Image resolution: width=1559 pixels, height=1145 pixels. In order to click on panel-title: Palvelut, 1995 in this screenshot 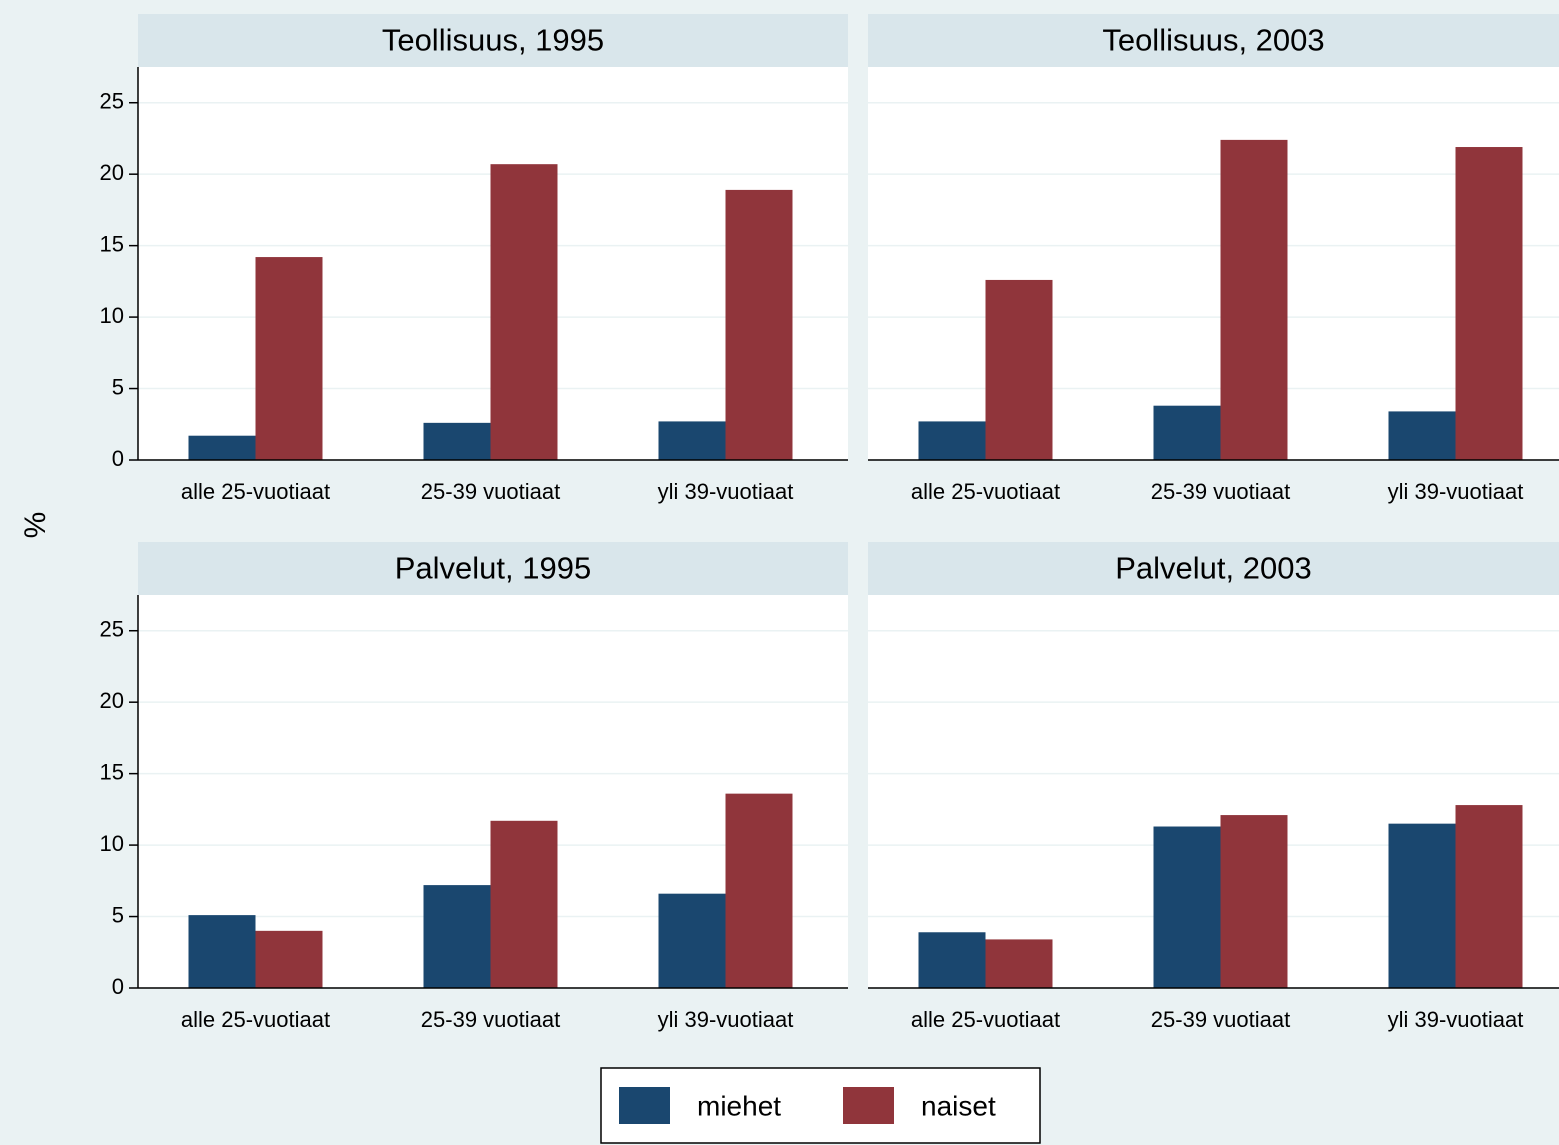, I will do `click(493, 568)`.